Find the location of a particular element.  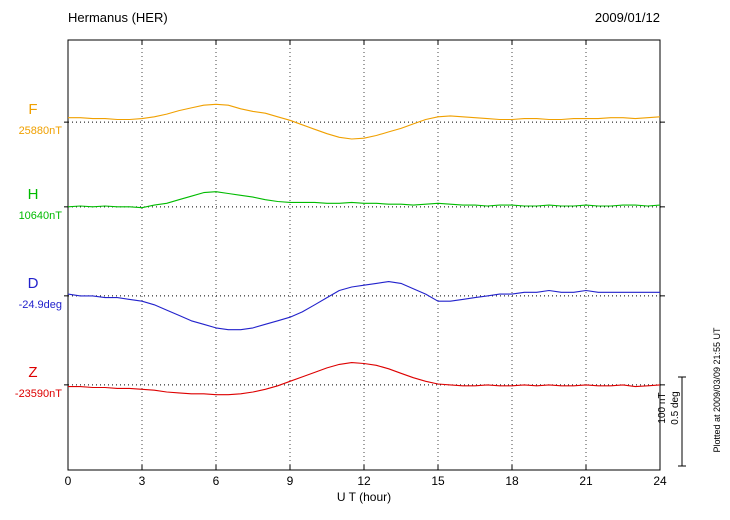

trace-F is located at coordinates (364, 121).